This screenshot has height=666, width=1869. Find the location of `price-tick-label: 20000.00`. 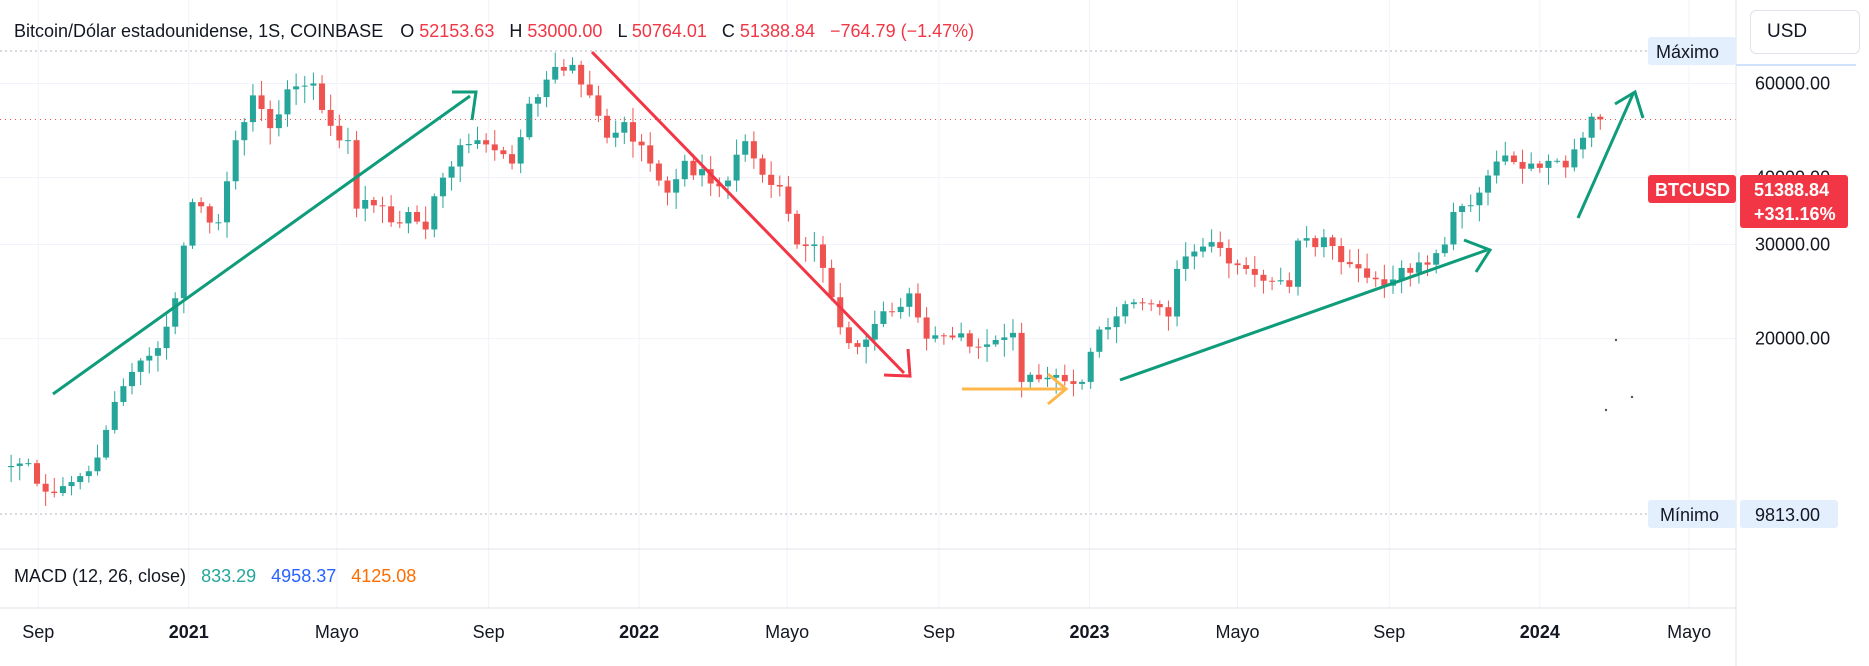

price-tick-label: 20000.00 is located at coordinates (1792, 339).